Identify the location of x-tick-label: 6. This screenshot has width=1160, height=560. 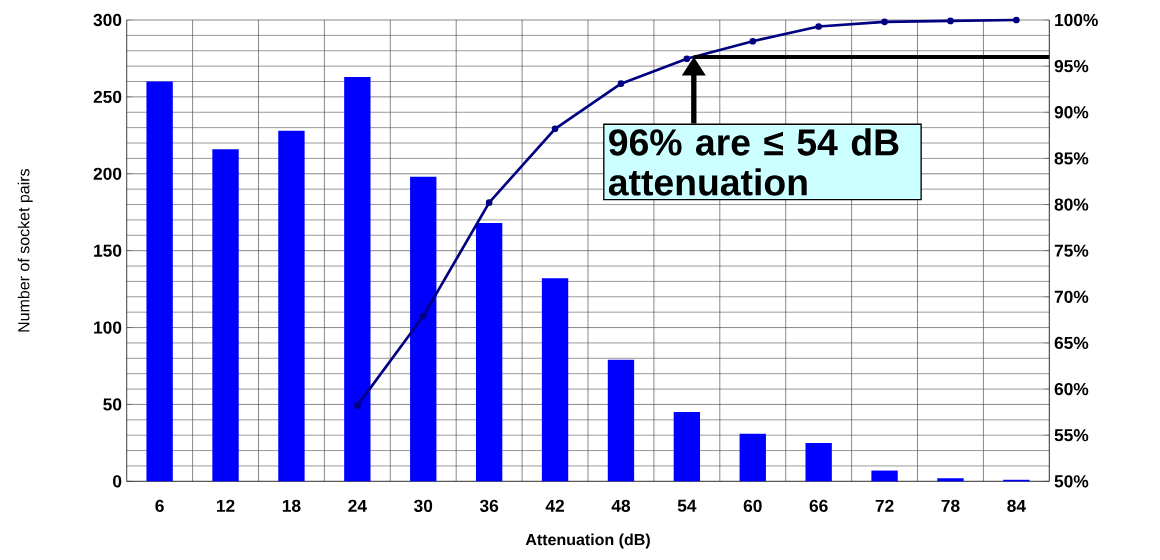
(159, 505).